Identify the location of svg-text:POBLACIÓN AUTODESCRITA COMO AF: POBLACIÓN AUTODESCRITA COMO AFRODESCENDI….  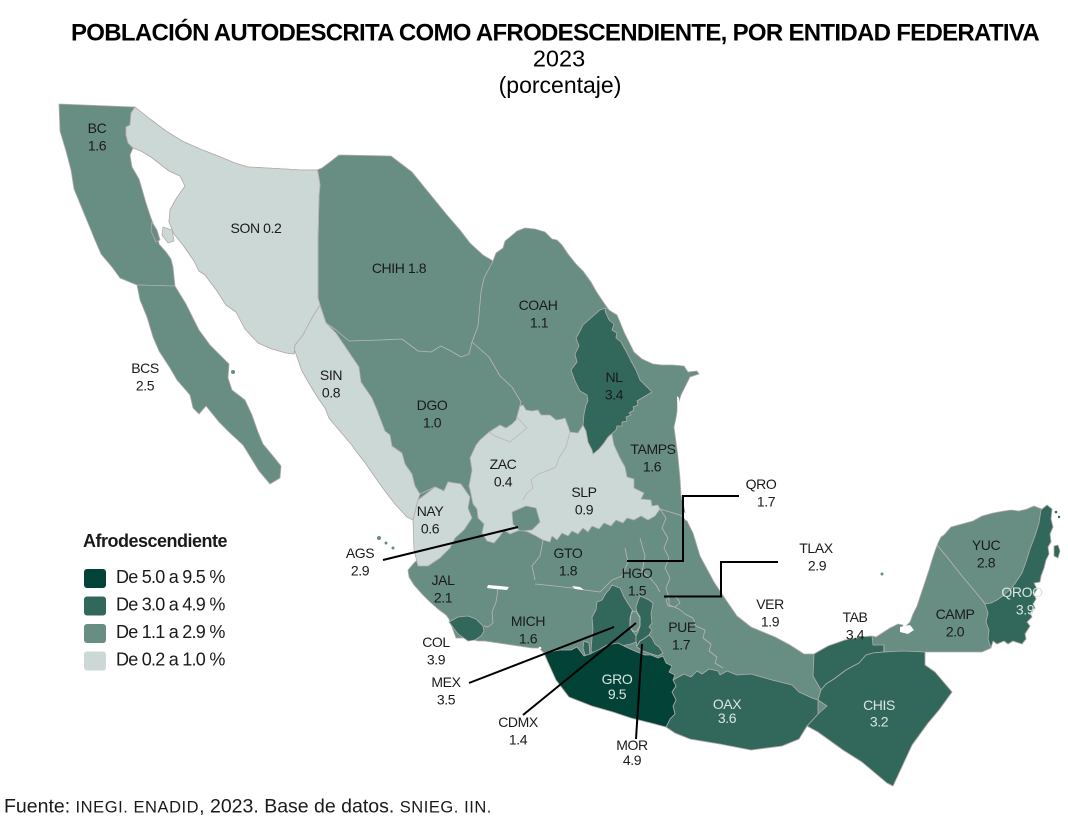
(555, 33).